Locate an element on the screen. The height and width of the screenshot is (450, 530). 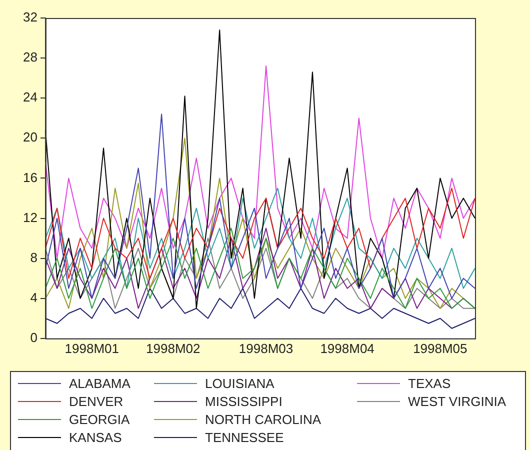
y-tick-label: 4 is located at coordinates (34, 297).